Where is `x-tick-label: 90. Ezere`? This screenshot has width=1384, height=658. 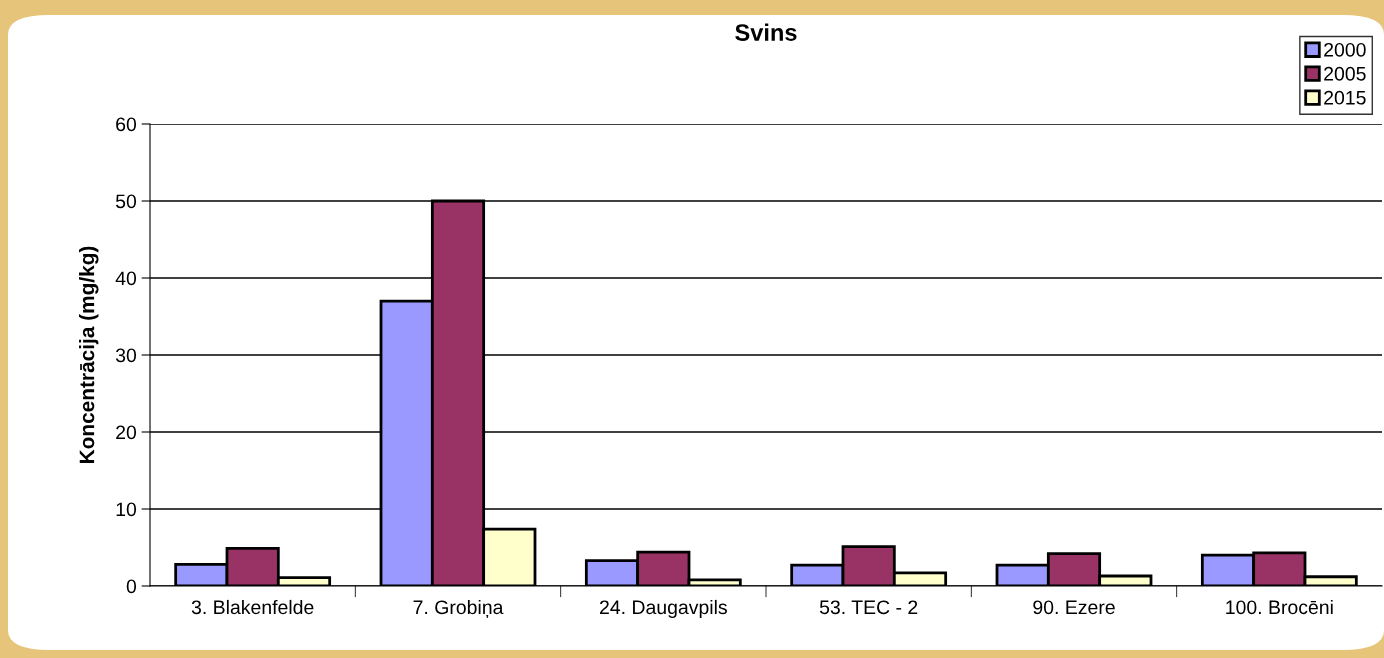 x-tick-label: 90. Ezere is located at coordinates (1074, 607).